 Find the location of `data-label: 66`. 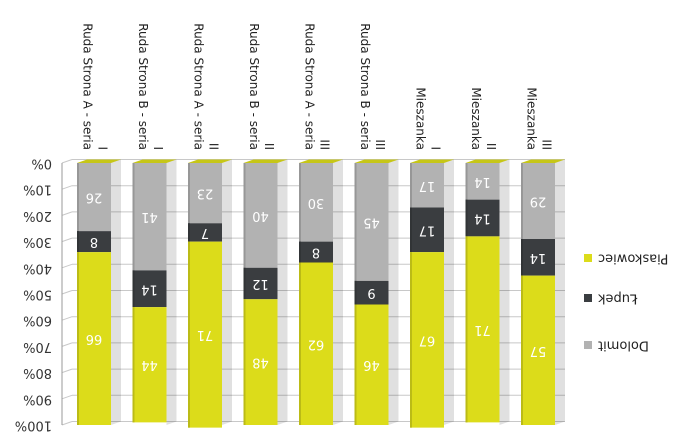

data-label: 66 is located at coordinates (94, 338).